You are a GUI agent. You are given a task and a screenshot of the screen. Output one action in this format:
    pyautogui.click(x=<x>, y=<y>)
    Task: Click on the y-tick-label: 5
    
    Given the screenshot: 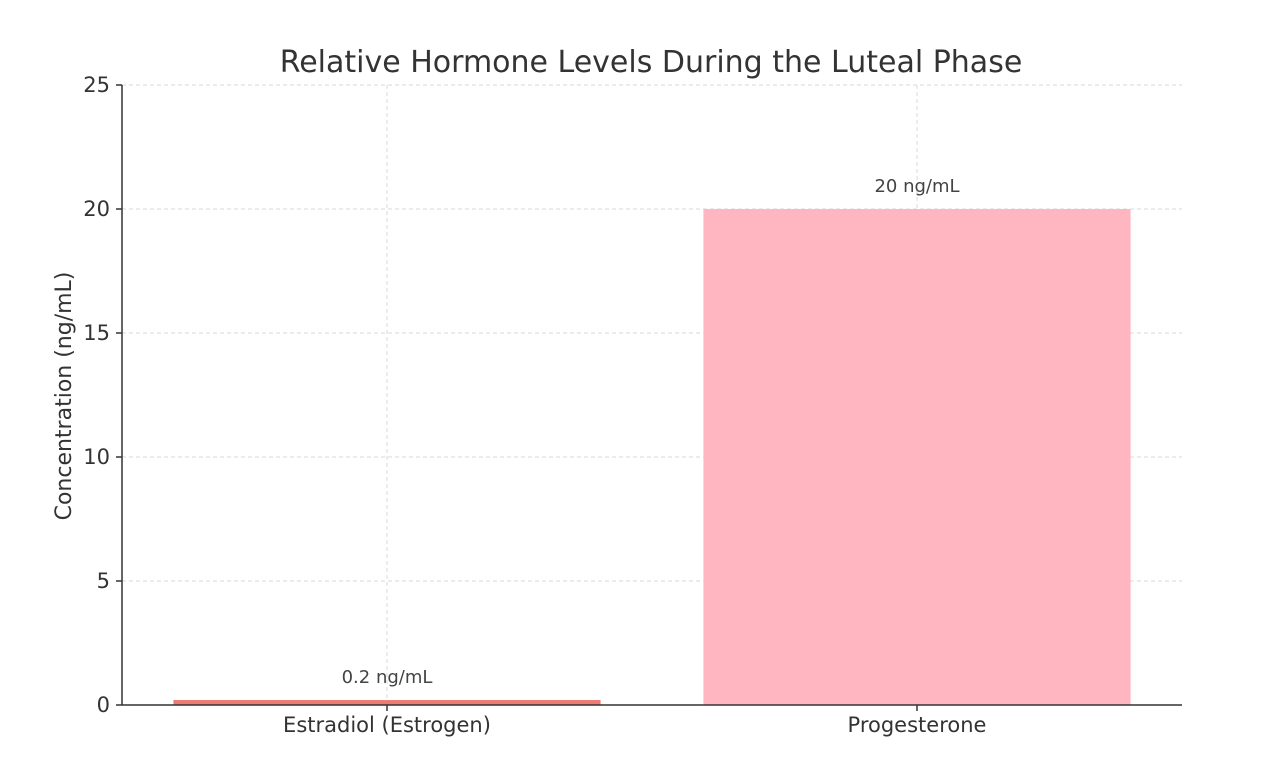 What is the action you would take?
    pyautogui.click(x=103, y=581)
    